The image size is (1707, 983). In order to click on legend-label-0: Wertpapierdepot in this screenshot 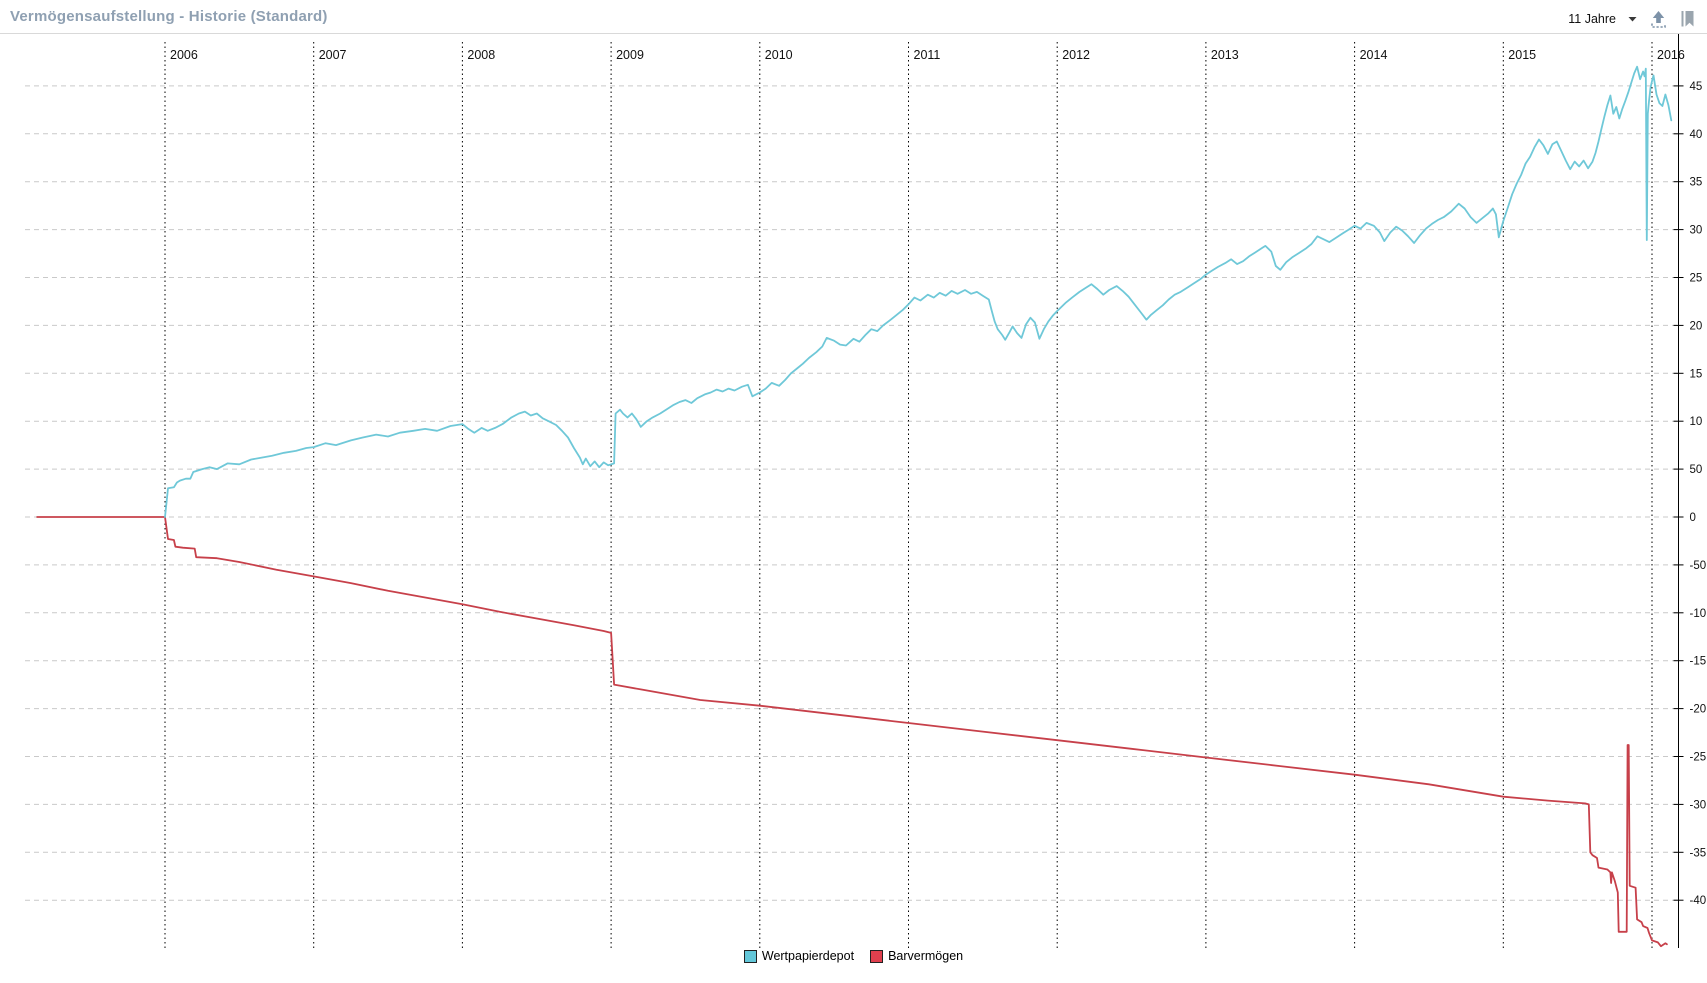, I will do `click(808, 956)`.